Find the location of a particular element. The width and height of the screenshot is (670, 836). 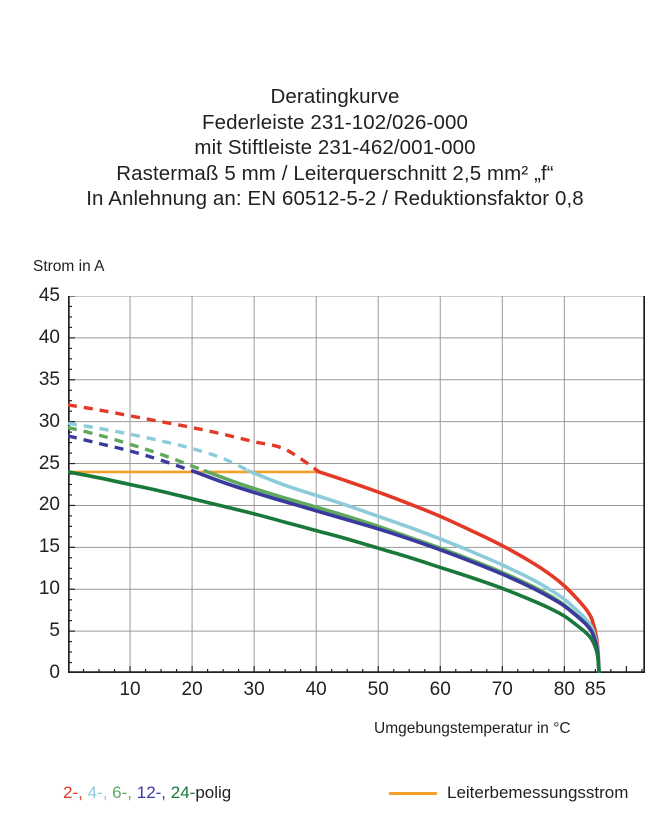

y-tick-label: 35 is located at coordinates (49, 379).